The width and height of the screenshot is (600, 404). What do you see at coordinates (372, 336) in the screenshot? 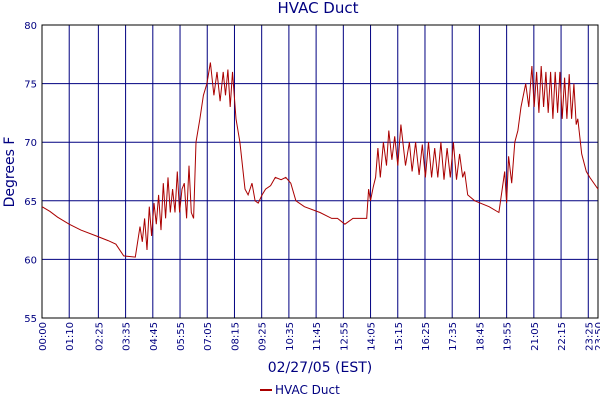
I see `x-tick-label: 14:05` at bounding box center [372, 336].